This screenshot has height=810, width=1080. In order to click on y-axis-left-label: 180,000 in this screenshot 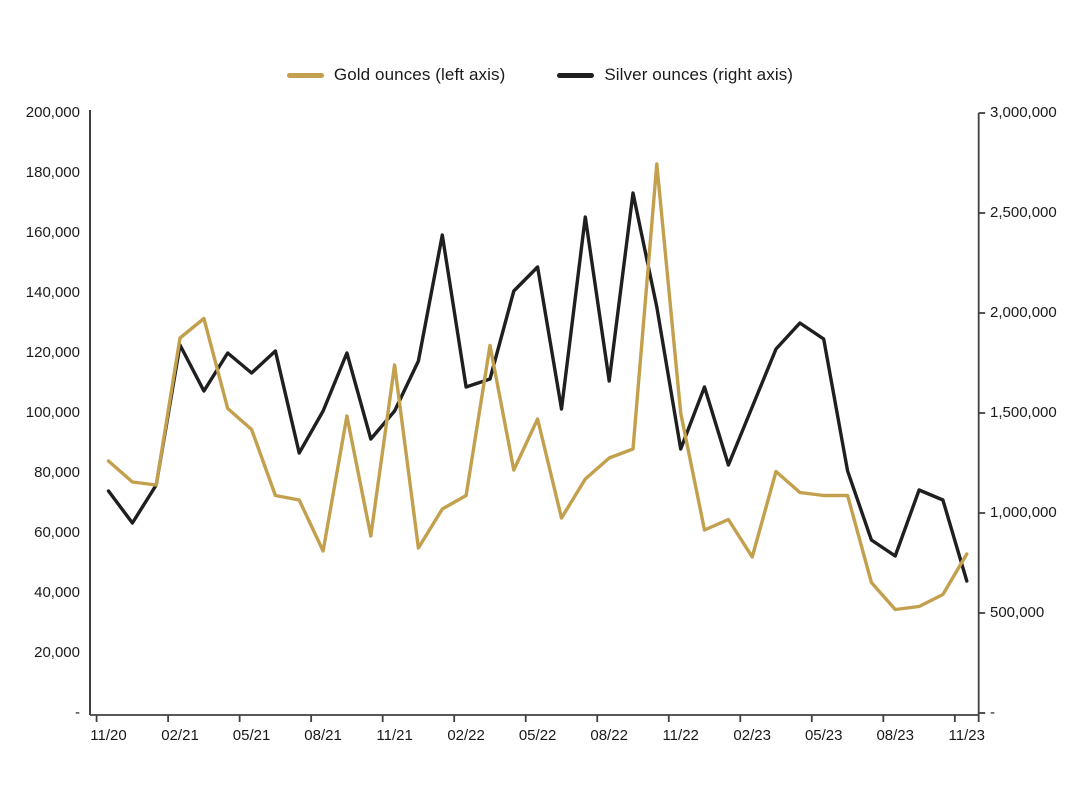, I will do `click(52, 172)`.